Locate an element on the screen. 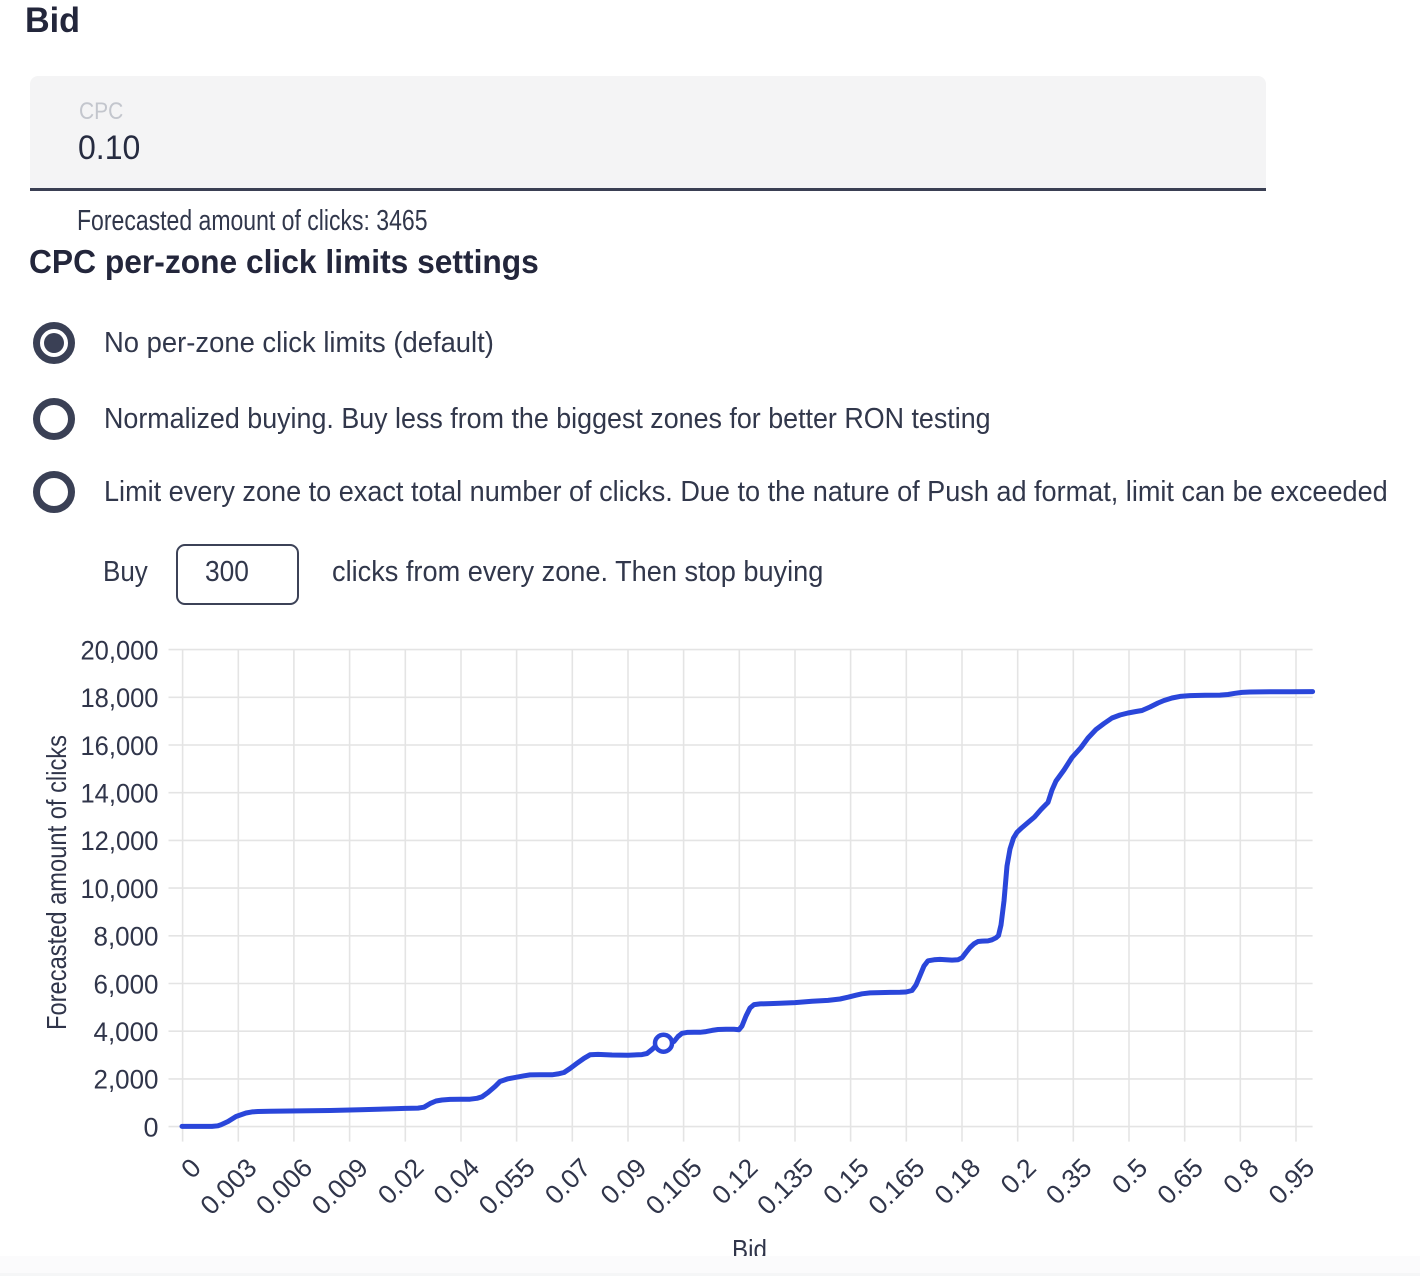 This screenshot has height=1276, width=1420. svg-text: 20,000 is located at coordinates (120, 650).